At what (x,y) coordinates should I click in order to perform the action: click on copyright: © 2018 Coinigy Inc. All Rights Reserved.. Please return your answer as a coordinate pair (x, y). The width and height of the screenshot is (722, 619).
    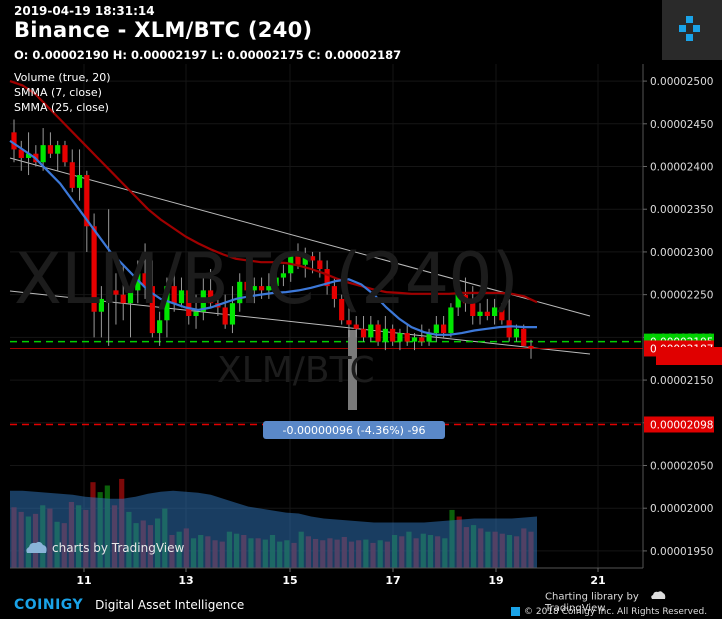
    Looking at the image, I should click on (609, 612).